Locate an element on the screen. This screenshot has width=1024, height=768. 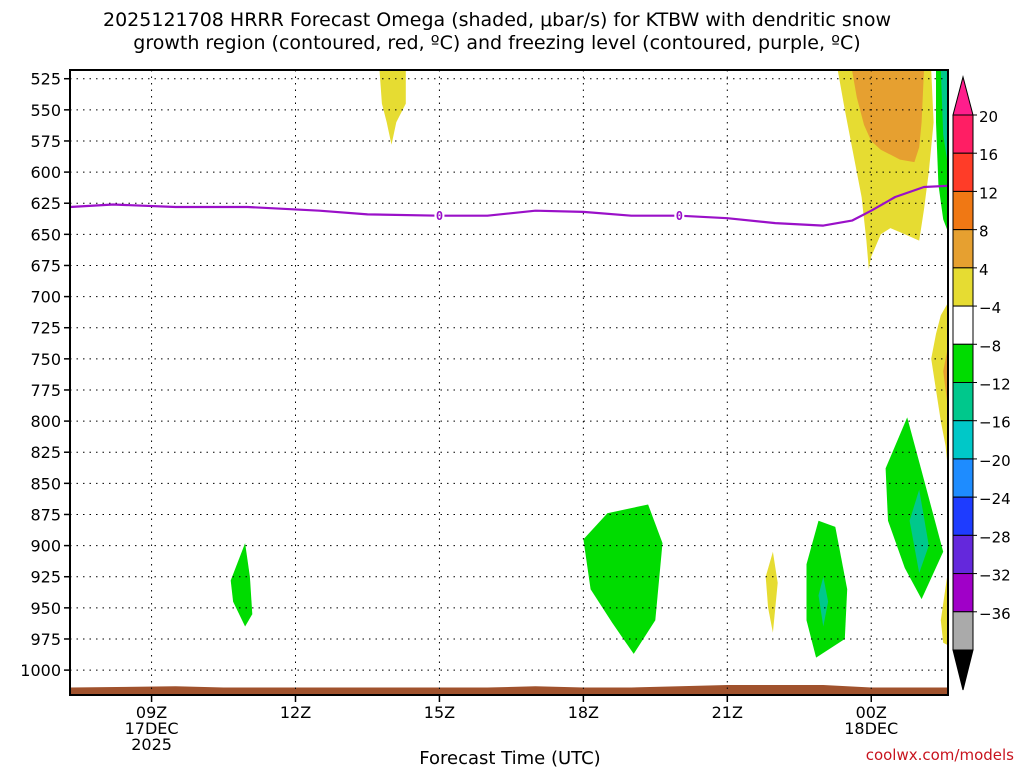
x-tick-label: 2025 is located at coordinates (151, 744).